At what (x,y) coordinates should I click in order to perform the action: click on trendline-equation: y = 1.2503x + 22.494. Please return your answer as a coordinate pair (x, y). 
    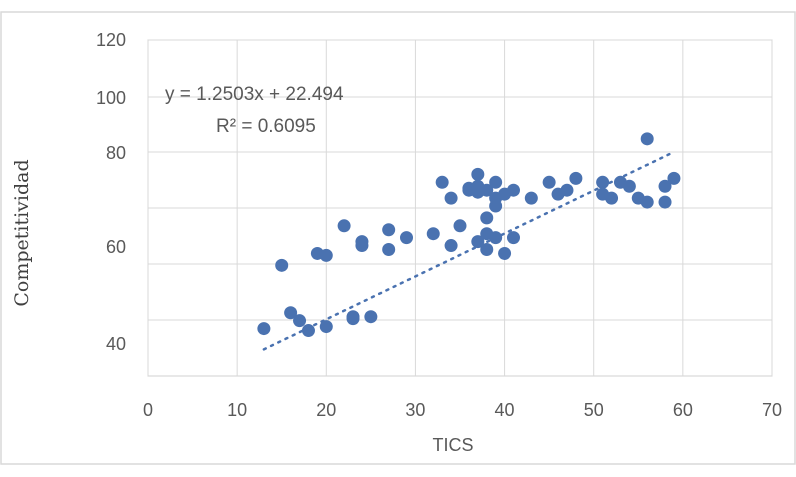
    Looking at the image, I should click on (254, 94).